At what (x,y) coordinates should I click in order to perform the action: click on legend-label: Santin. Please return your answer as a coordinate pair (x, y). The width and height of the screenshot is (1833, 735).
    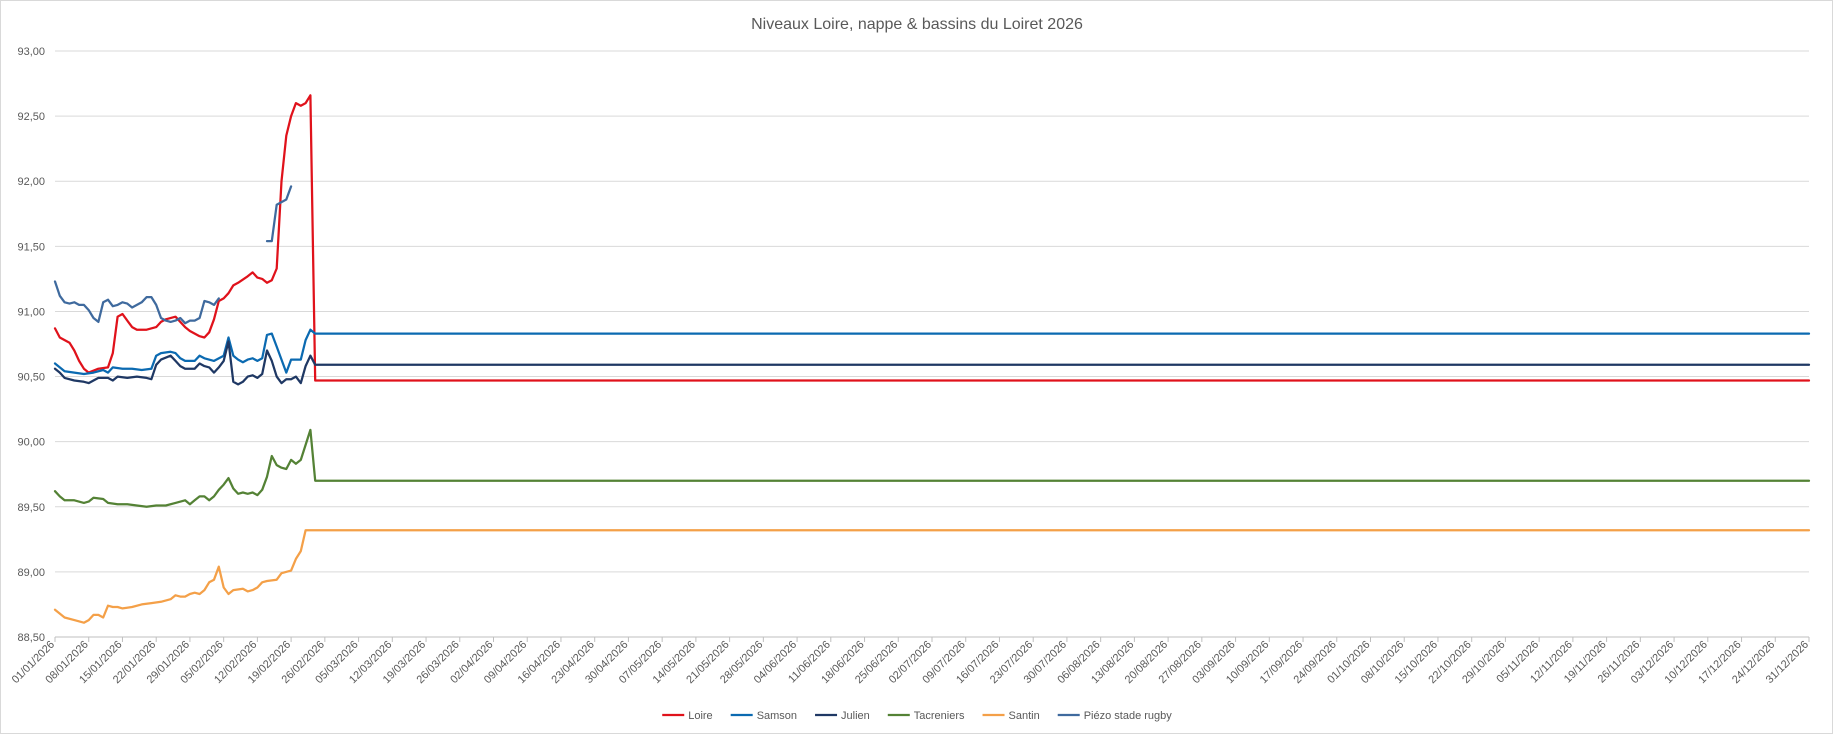
    Looking at the image, I should click on (1024, 716).